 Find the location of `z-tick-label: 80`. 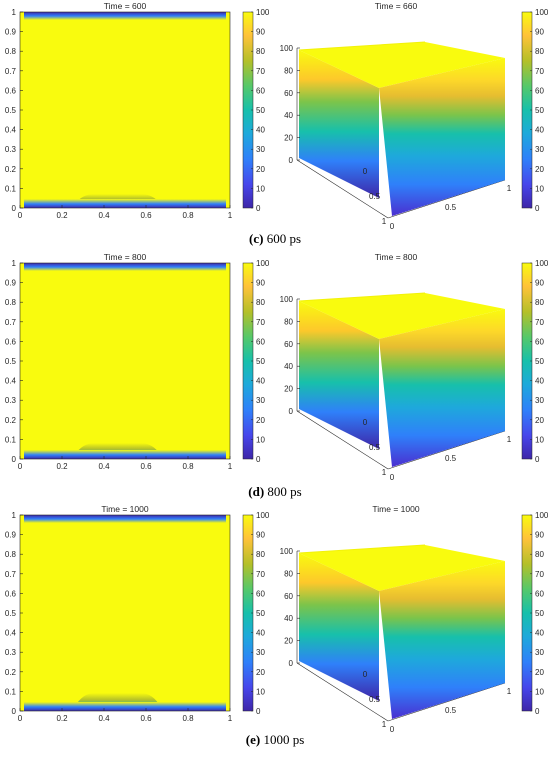

z-tick-label: 80 is located at coordinates (288, 573).